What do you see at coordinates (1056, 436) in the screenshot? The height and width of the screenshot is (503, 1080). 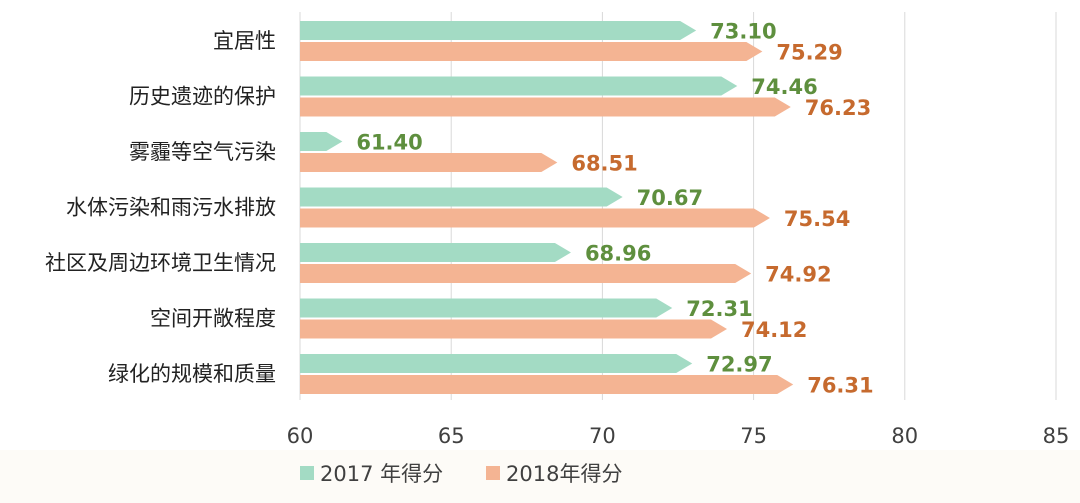 I see `x-tick-label: 85` at bounding box center [1056, 436].